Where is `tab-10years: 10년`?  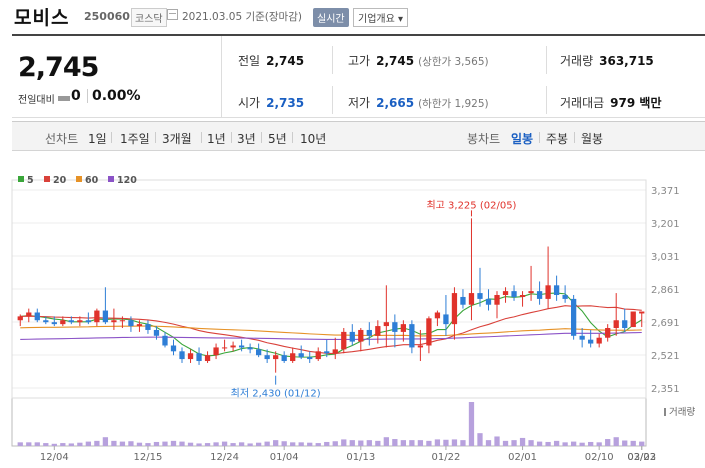
tab-10years: 10년 is located at coordinates (313, 139).